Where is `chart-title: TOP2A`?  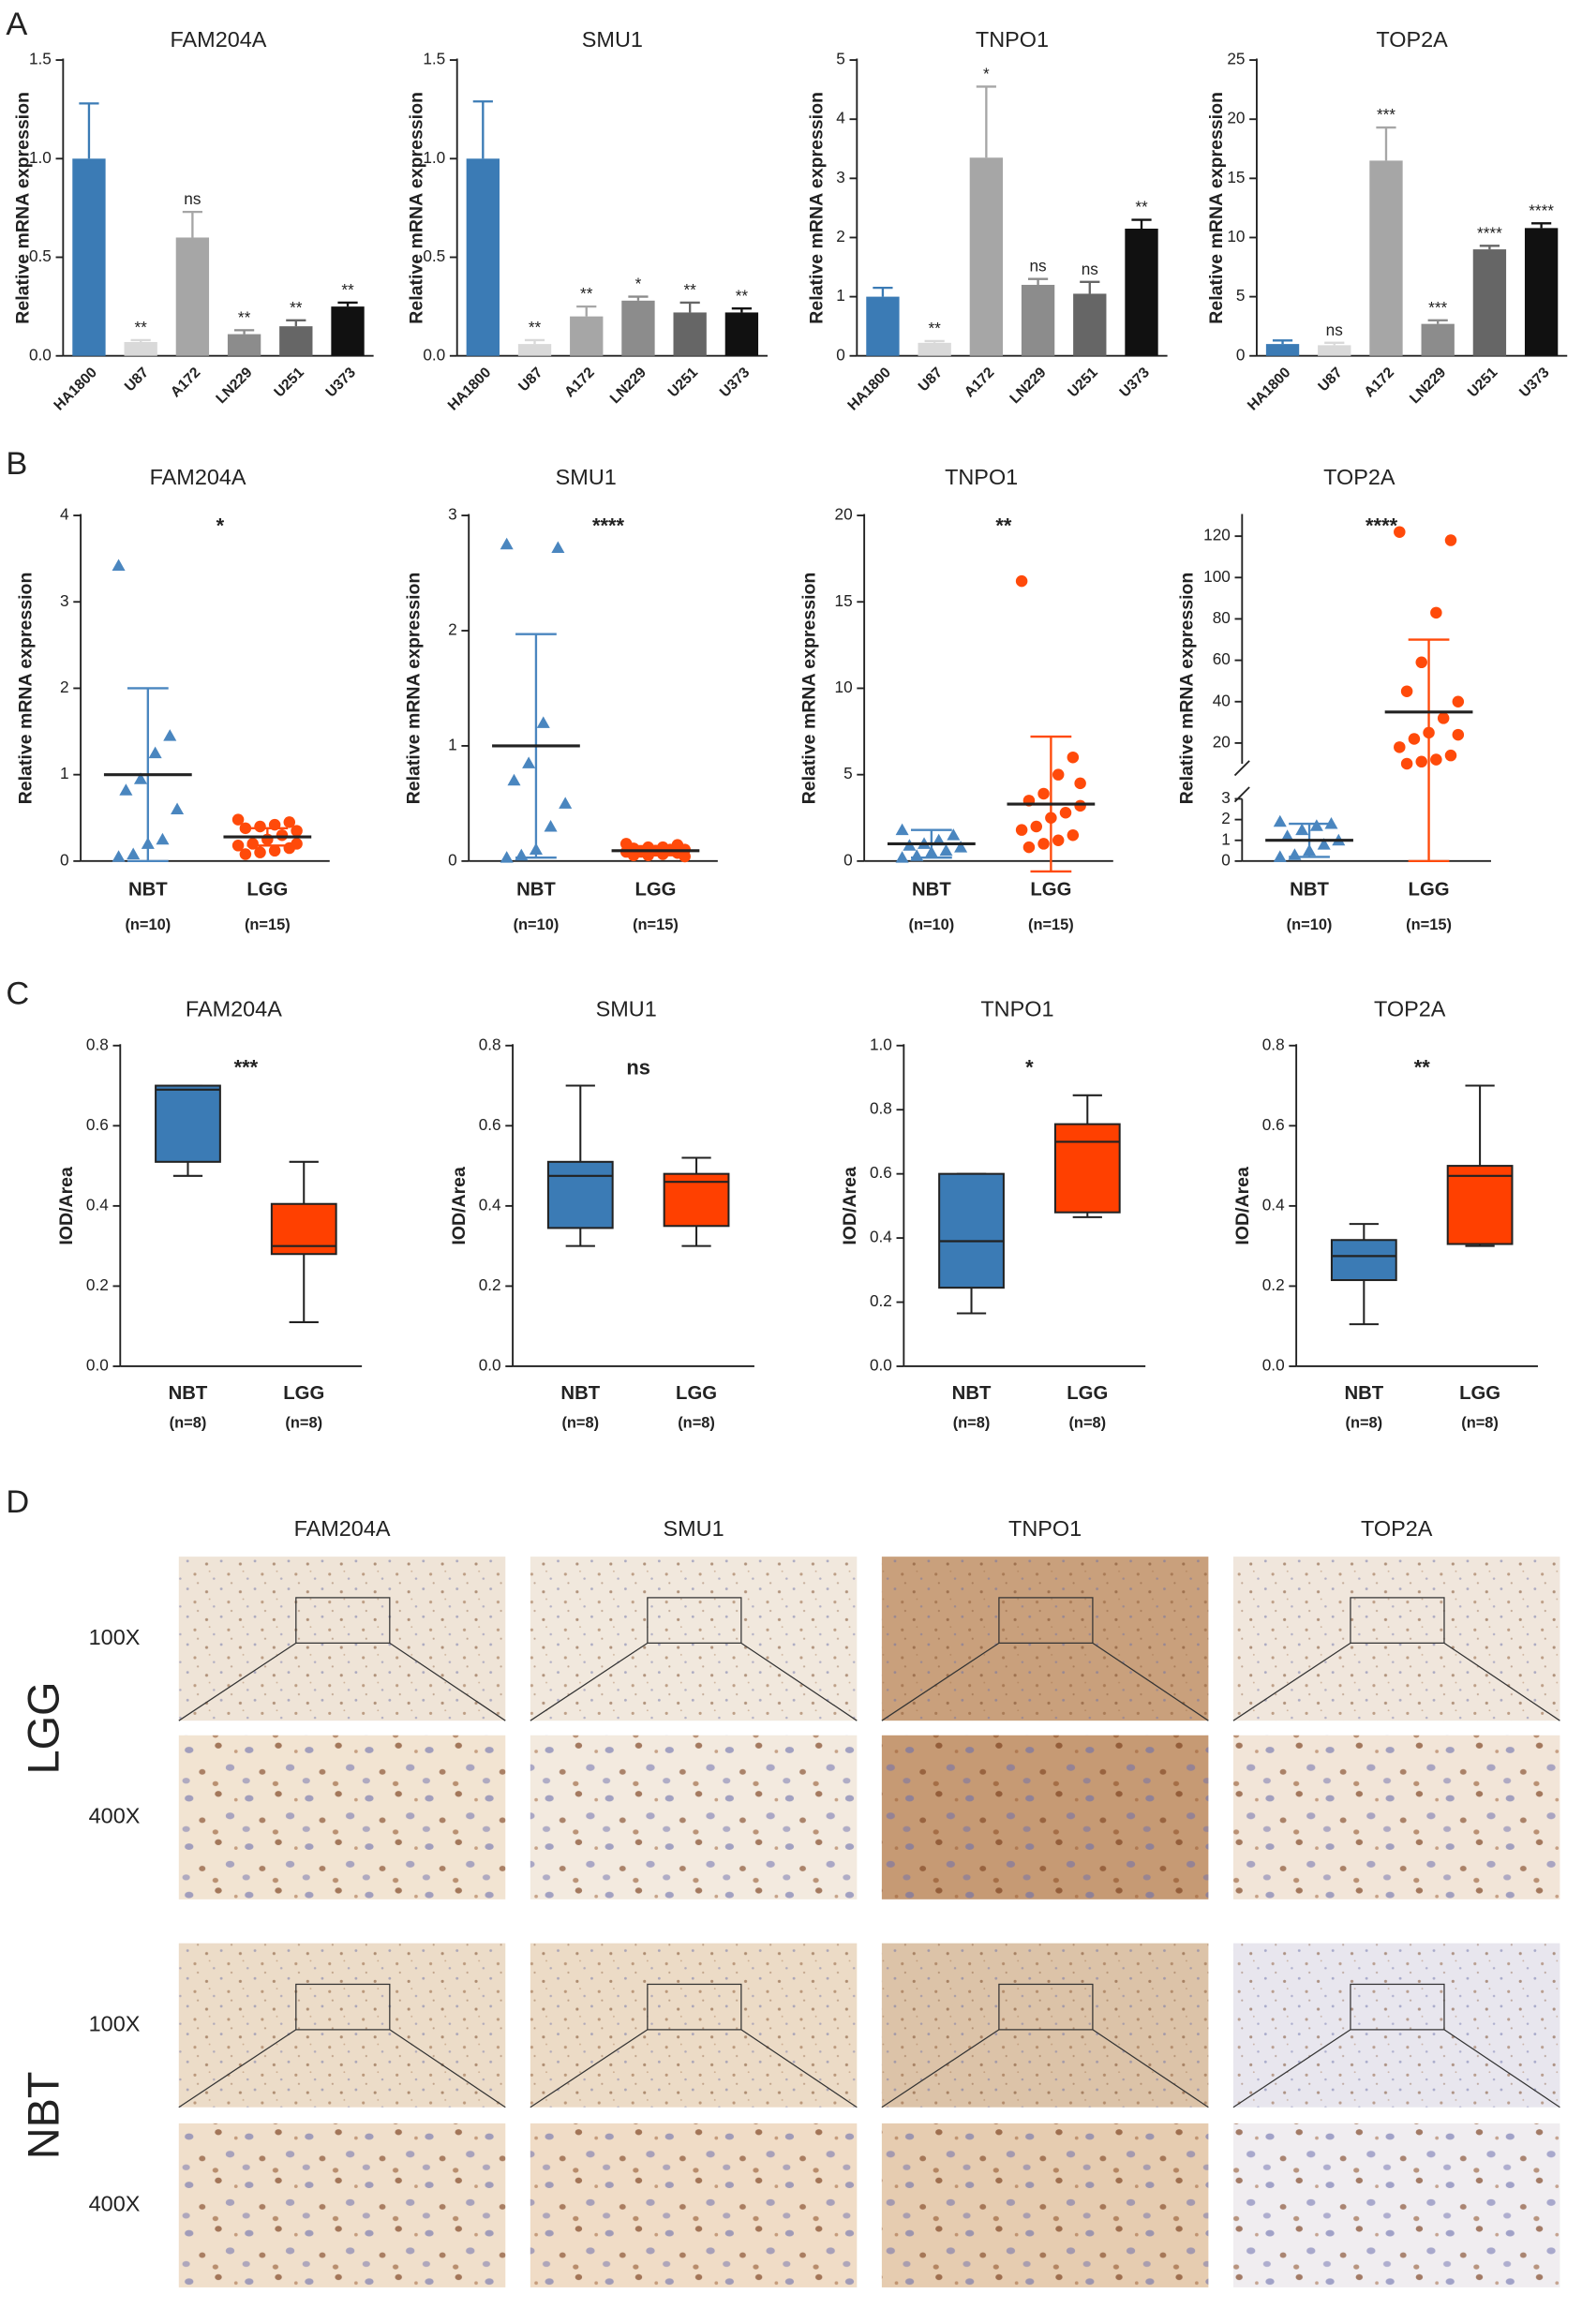
chart-title: TOP2A is located at coordinates (1359, 477).